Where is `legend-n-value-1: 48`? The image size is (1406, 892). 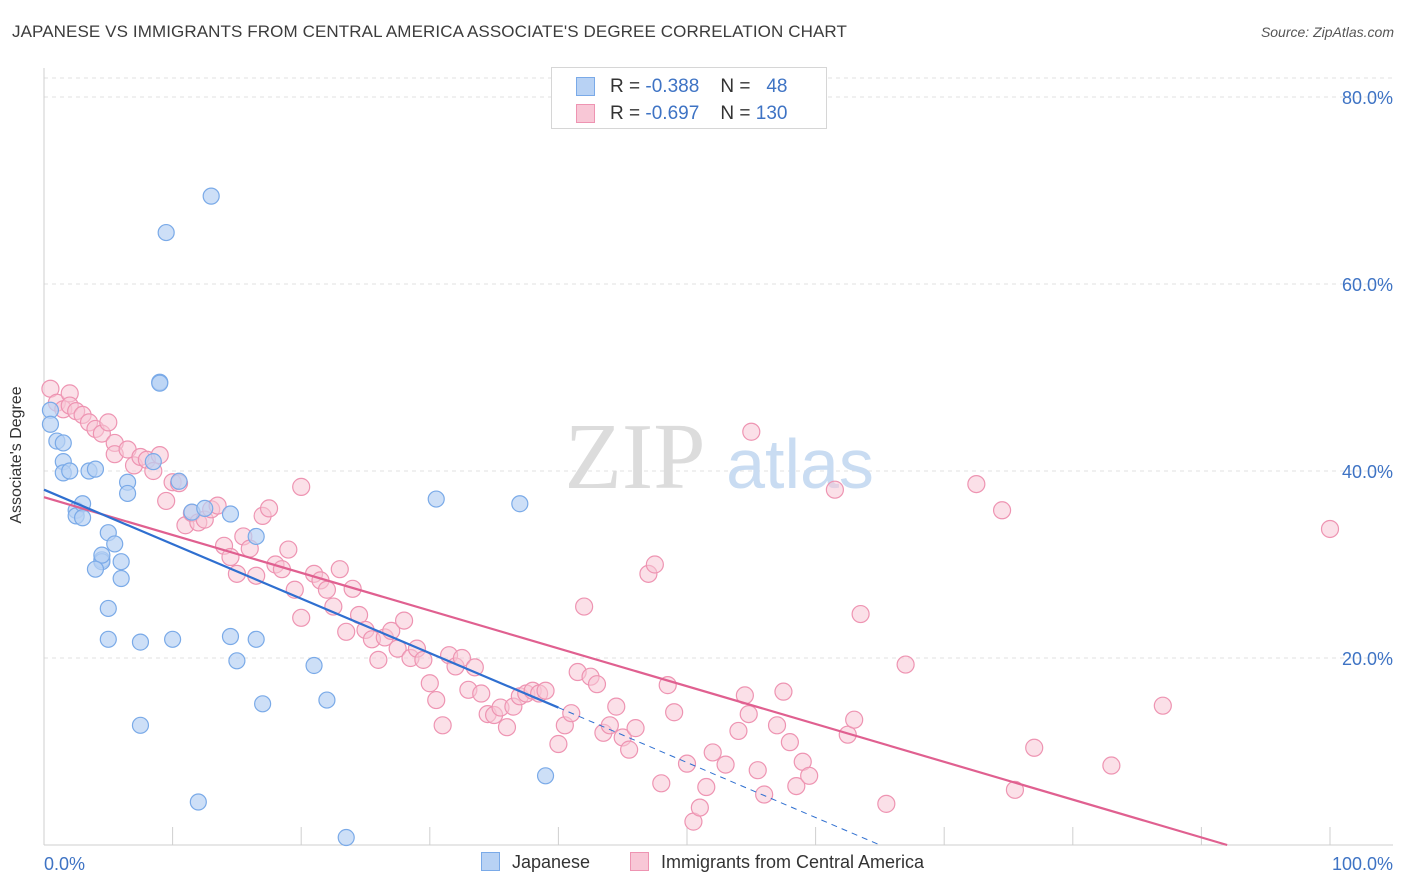 legend-n-value-1: 48 is located at coordinates (777, 86).